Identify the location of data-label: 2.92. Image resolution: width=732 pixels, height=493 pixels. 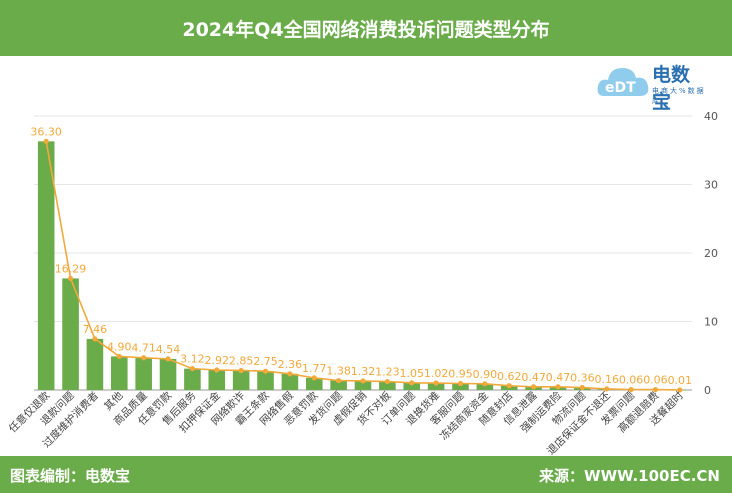
(217, 360).